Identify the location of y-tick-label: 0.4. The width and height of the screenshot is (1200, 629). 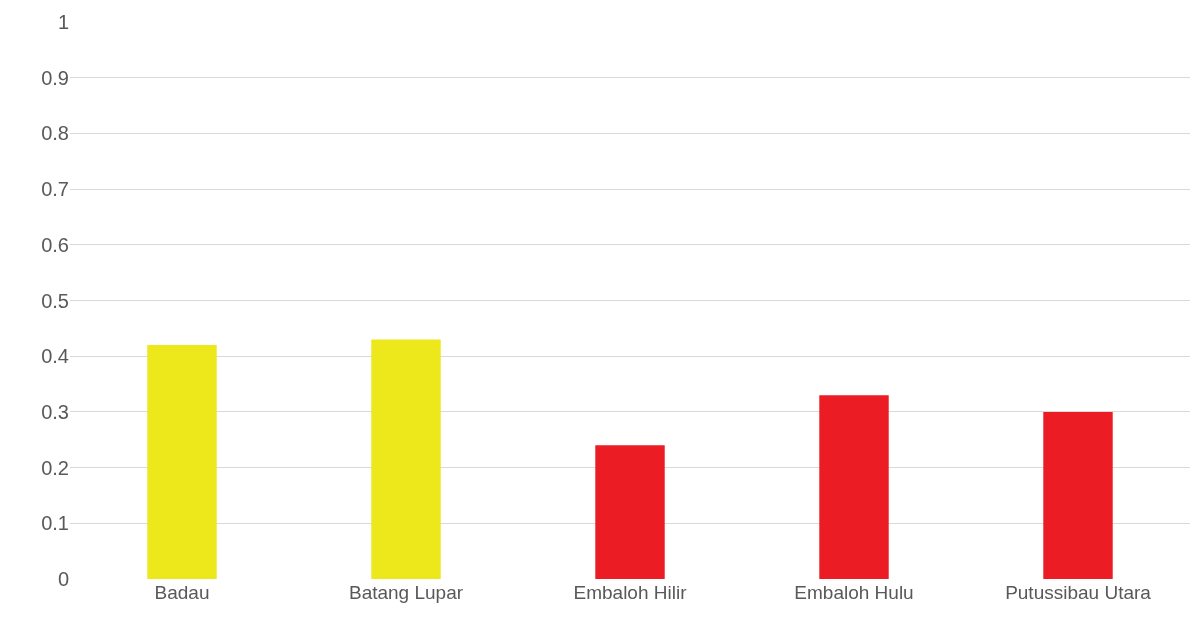
(55, 356).